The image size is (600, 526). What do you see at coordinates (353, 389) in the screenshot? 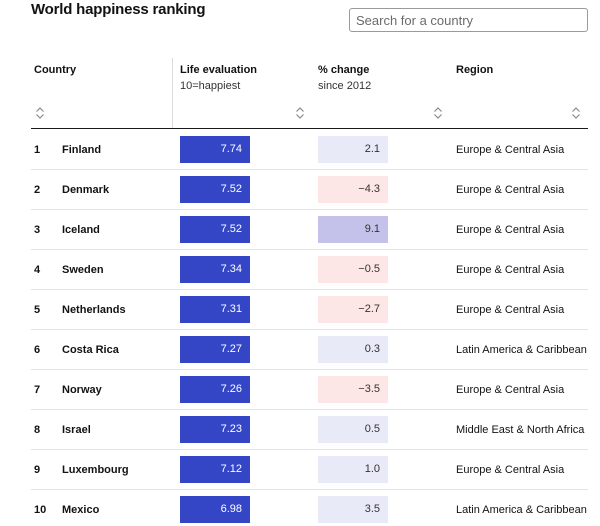
I see `change-cell: −3.5` at bounding box center [353, 389].